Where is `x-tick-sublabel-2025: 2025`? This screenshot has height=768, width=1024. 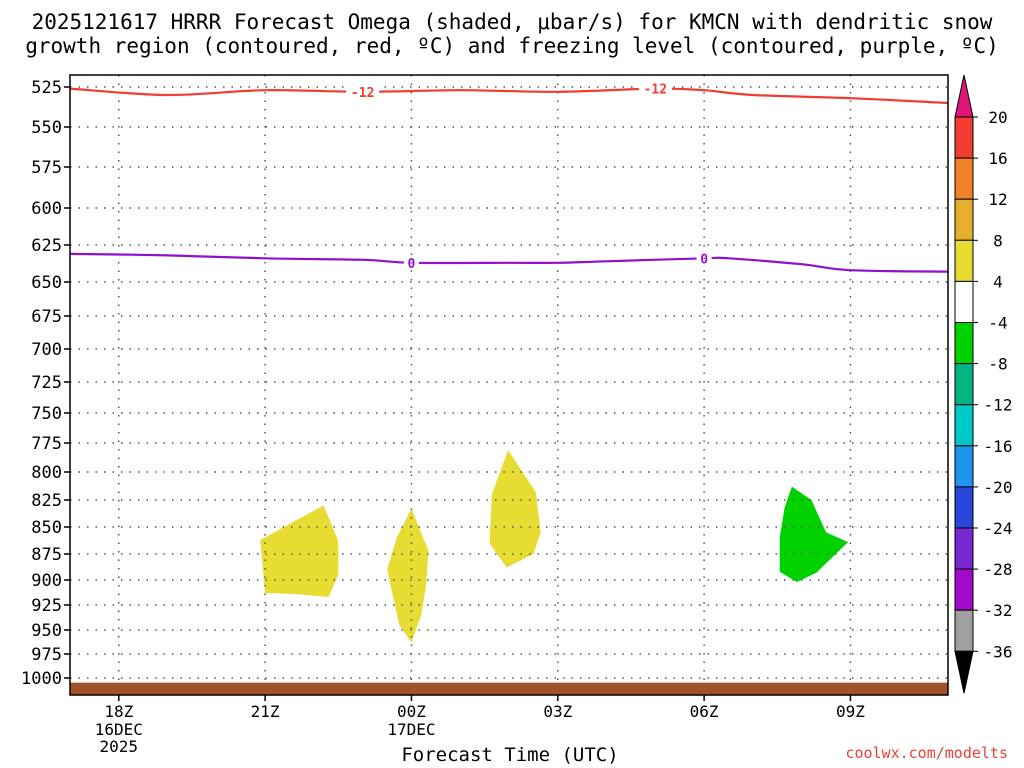
x-tick-sublabel-2025: 2025 is located at coordinates (119, 746).